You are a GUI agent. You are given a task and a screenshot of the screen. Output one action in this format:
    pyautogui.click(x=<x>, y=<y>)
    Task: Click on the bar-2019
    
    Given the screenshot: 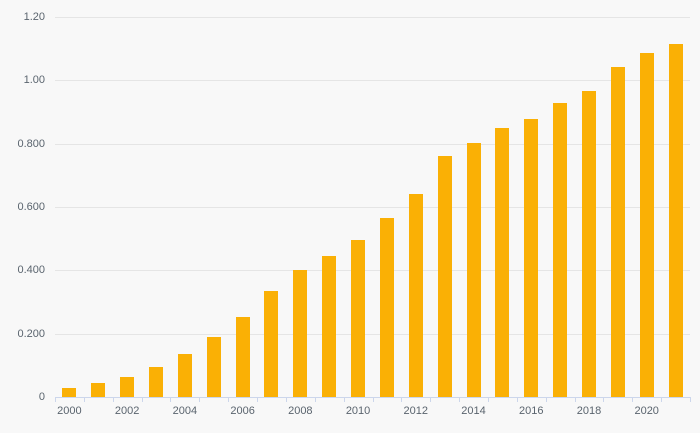 What is the action you would take?
    pyautogui.click(x=617, y=232)
    